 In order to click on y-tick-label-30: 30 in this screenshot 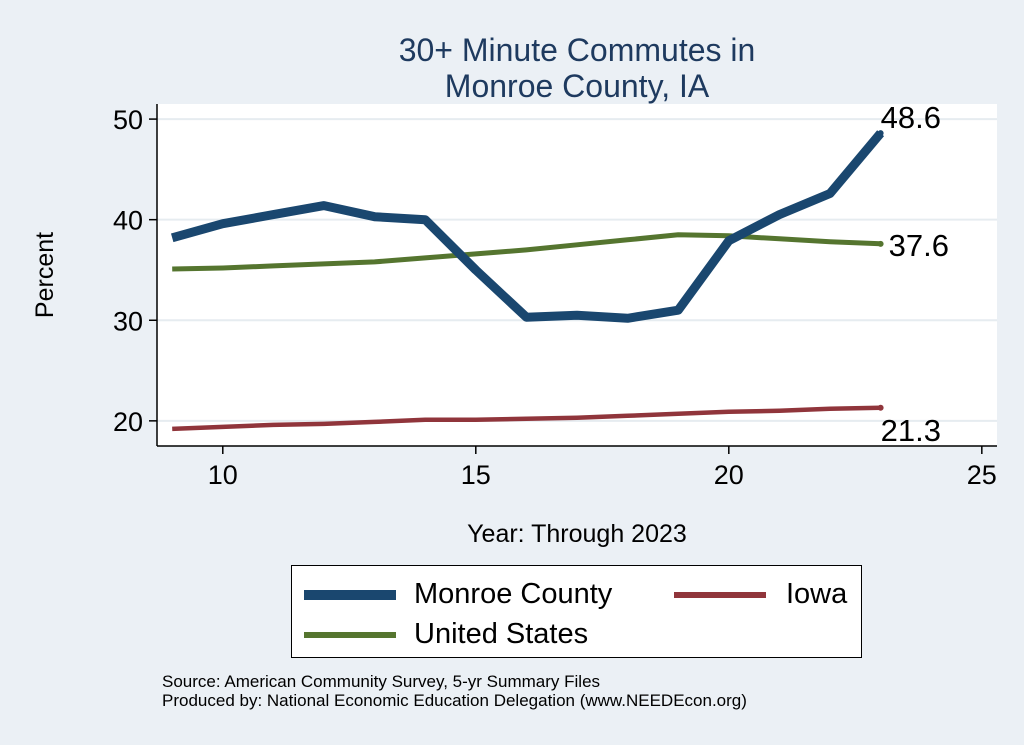, I will do `click(128, 321)`.